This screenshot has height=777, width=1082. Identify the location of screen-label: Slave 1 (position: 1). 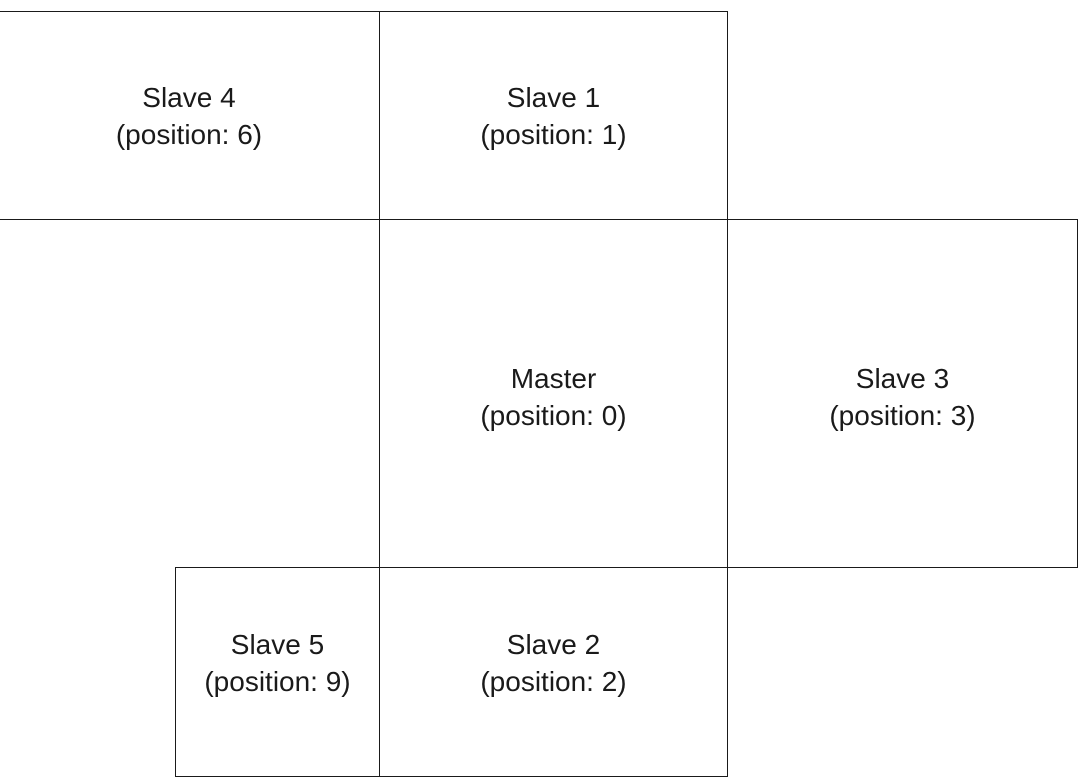
(553, 116).